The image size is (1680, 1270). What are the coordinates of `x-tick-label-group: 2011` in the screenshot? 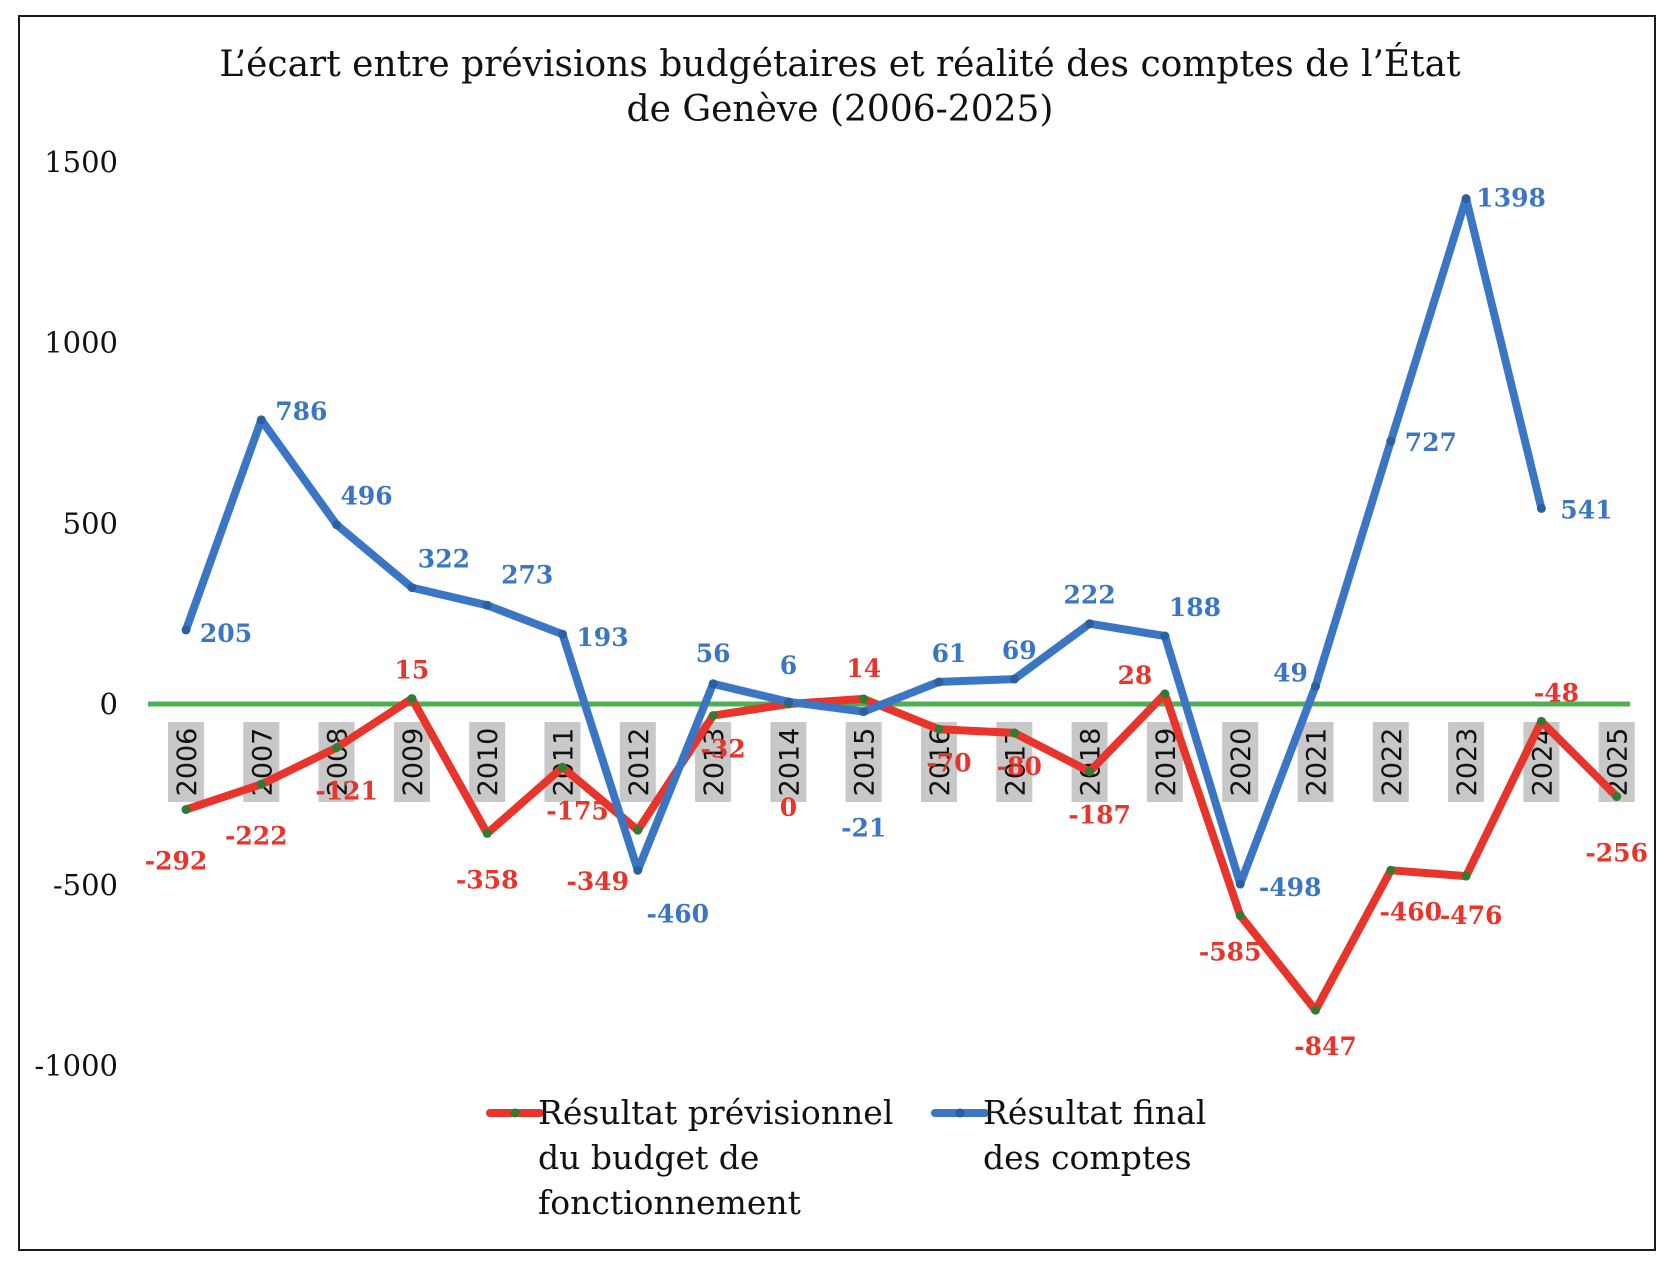 It's located at (562, 762).